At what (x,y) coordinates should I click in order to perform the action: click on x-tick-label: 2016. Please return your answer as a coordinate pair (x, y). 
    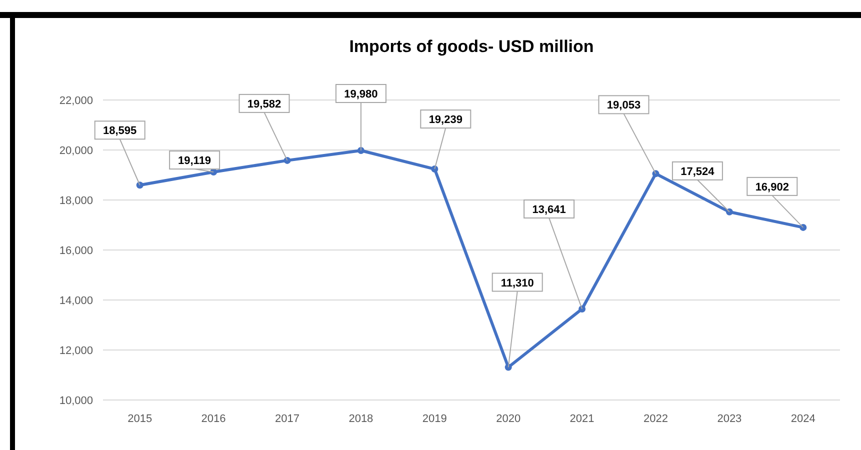
    Looking at the image, I should click on (213, 419).